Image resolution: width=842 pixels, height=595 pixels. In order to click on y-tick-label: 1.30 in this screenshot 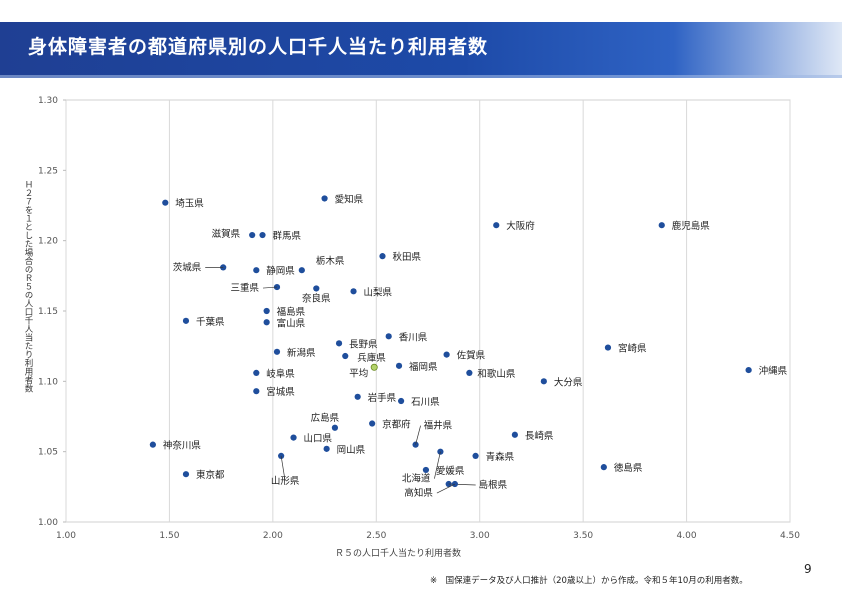, I will do `click(48, 101)`.